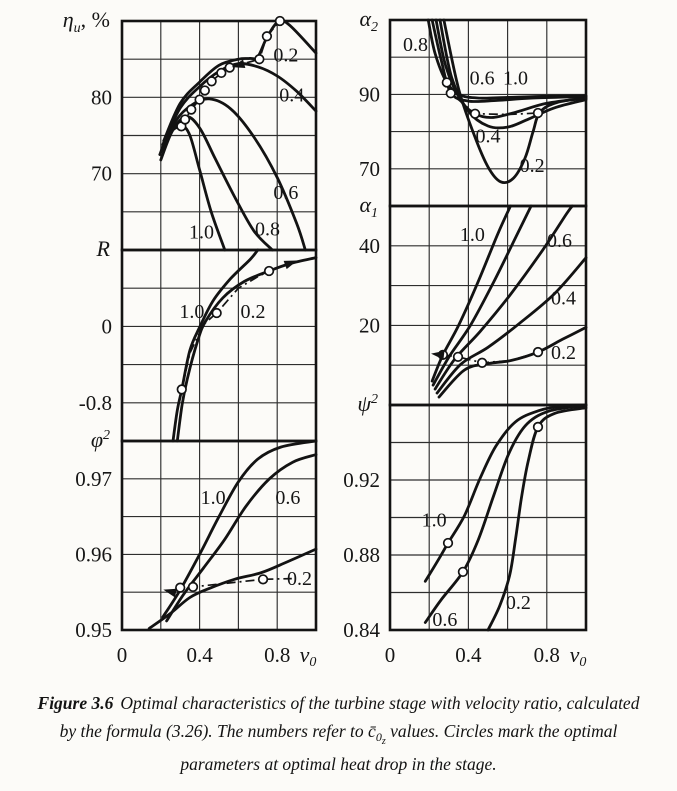  Describe the element at coordinates (369, 325) in the screenshot. I see `y-tick-label: 20` at that location.